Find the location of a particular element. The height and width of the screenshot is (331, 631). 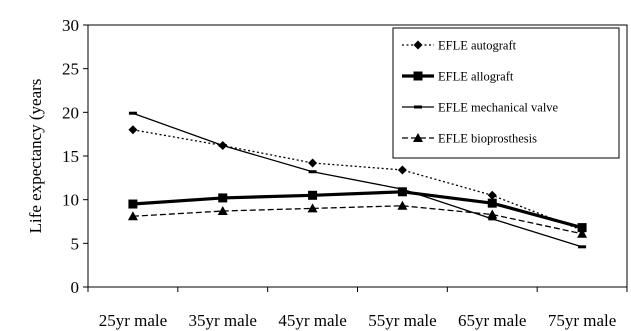

y-tick-label: 0 is located at coordinates (75, 287).